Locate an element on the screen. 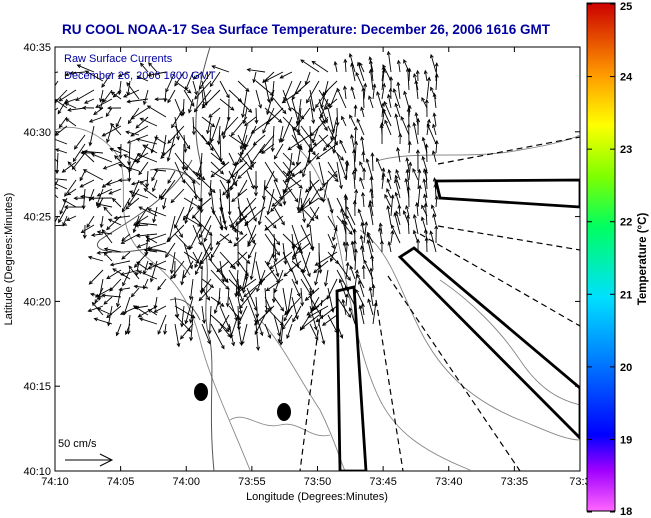  y-tick-label: 40:15 is located at coordinates (37, 387).